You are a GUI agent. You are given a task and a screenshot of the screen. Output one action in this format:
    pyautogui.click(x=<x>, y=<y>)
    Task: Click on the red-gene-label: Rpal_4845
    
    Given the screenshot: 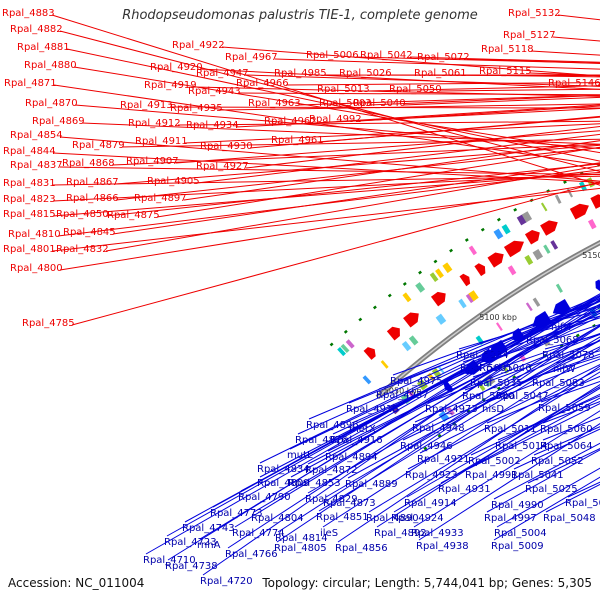 What is the action you would take?
    pyautogui.click(x=89, y=232)
    